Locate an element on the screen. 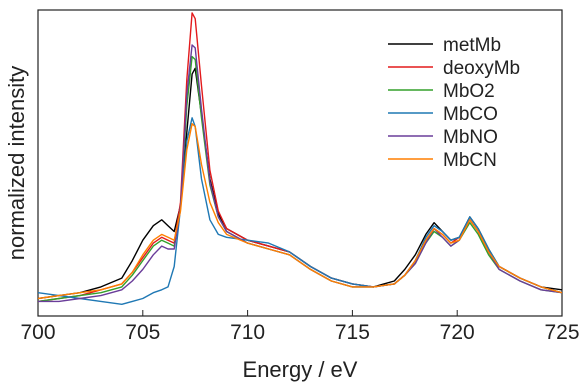 The image size is (587, 384). legend-label-mbcn: MbCN is located at coordinates (470, 160).